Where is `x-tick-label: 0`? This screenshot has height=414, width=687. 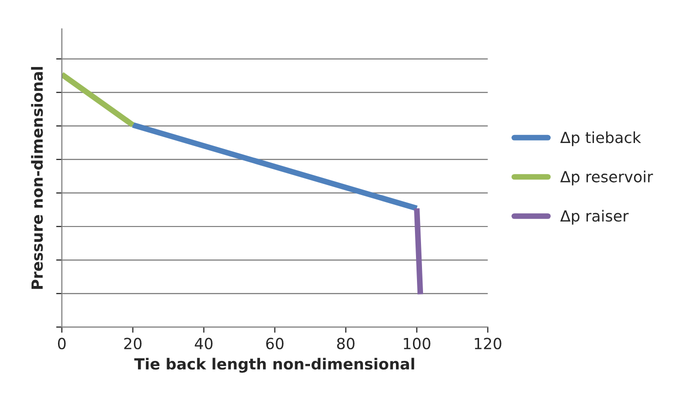 x-tick-label: 0 is located at coordinates (62, 344).